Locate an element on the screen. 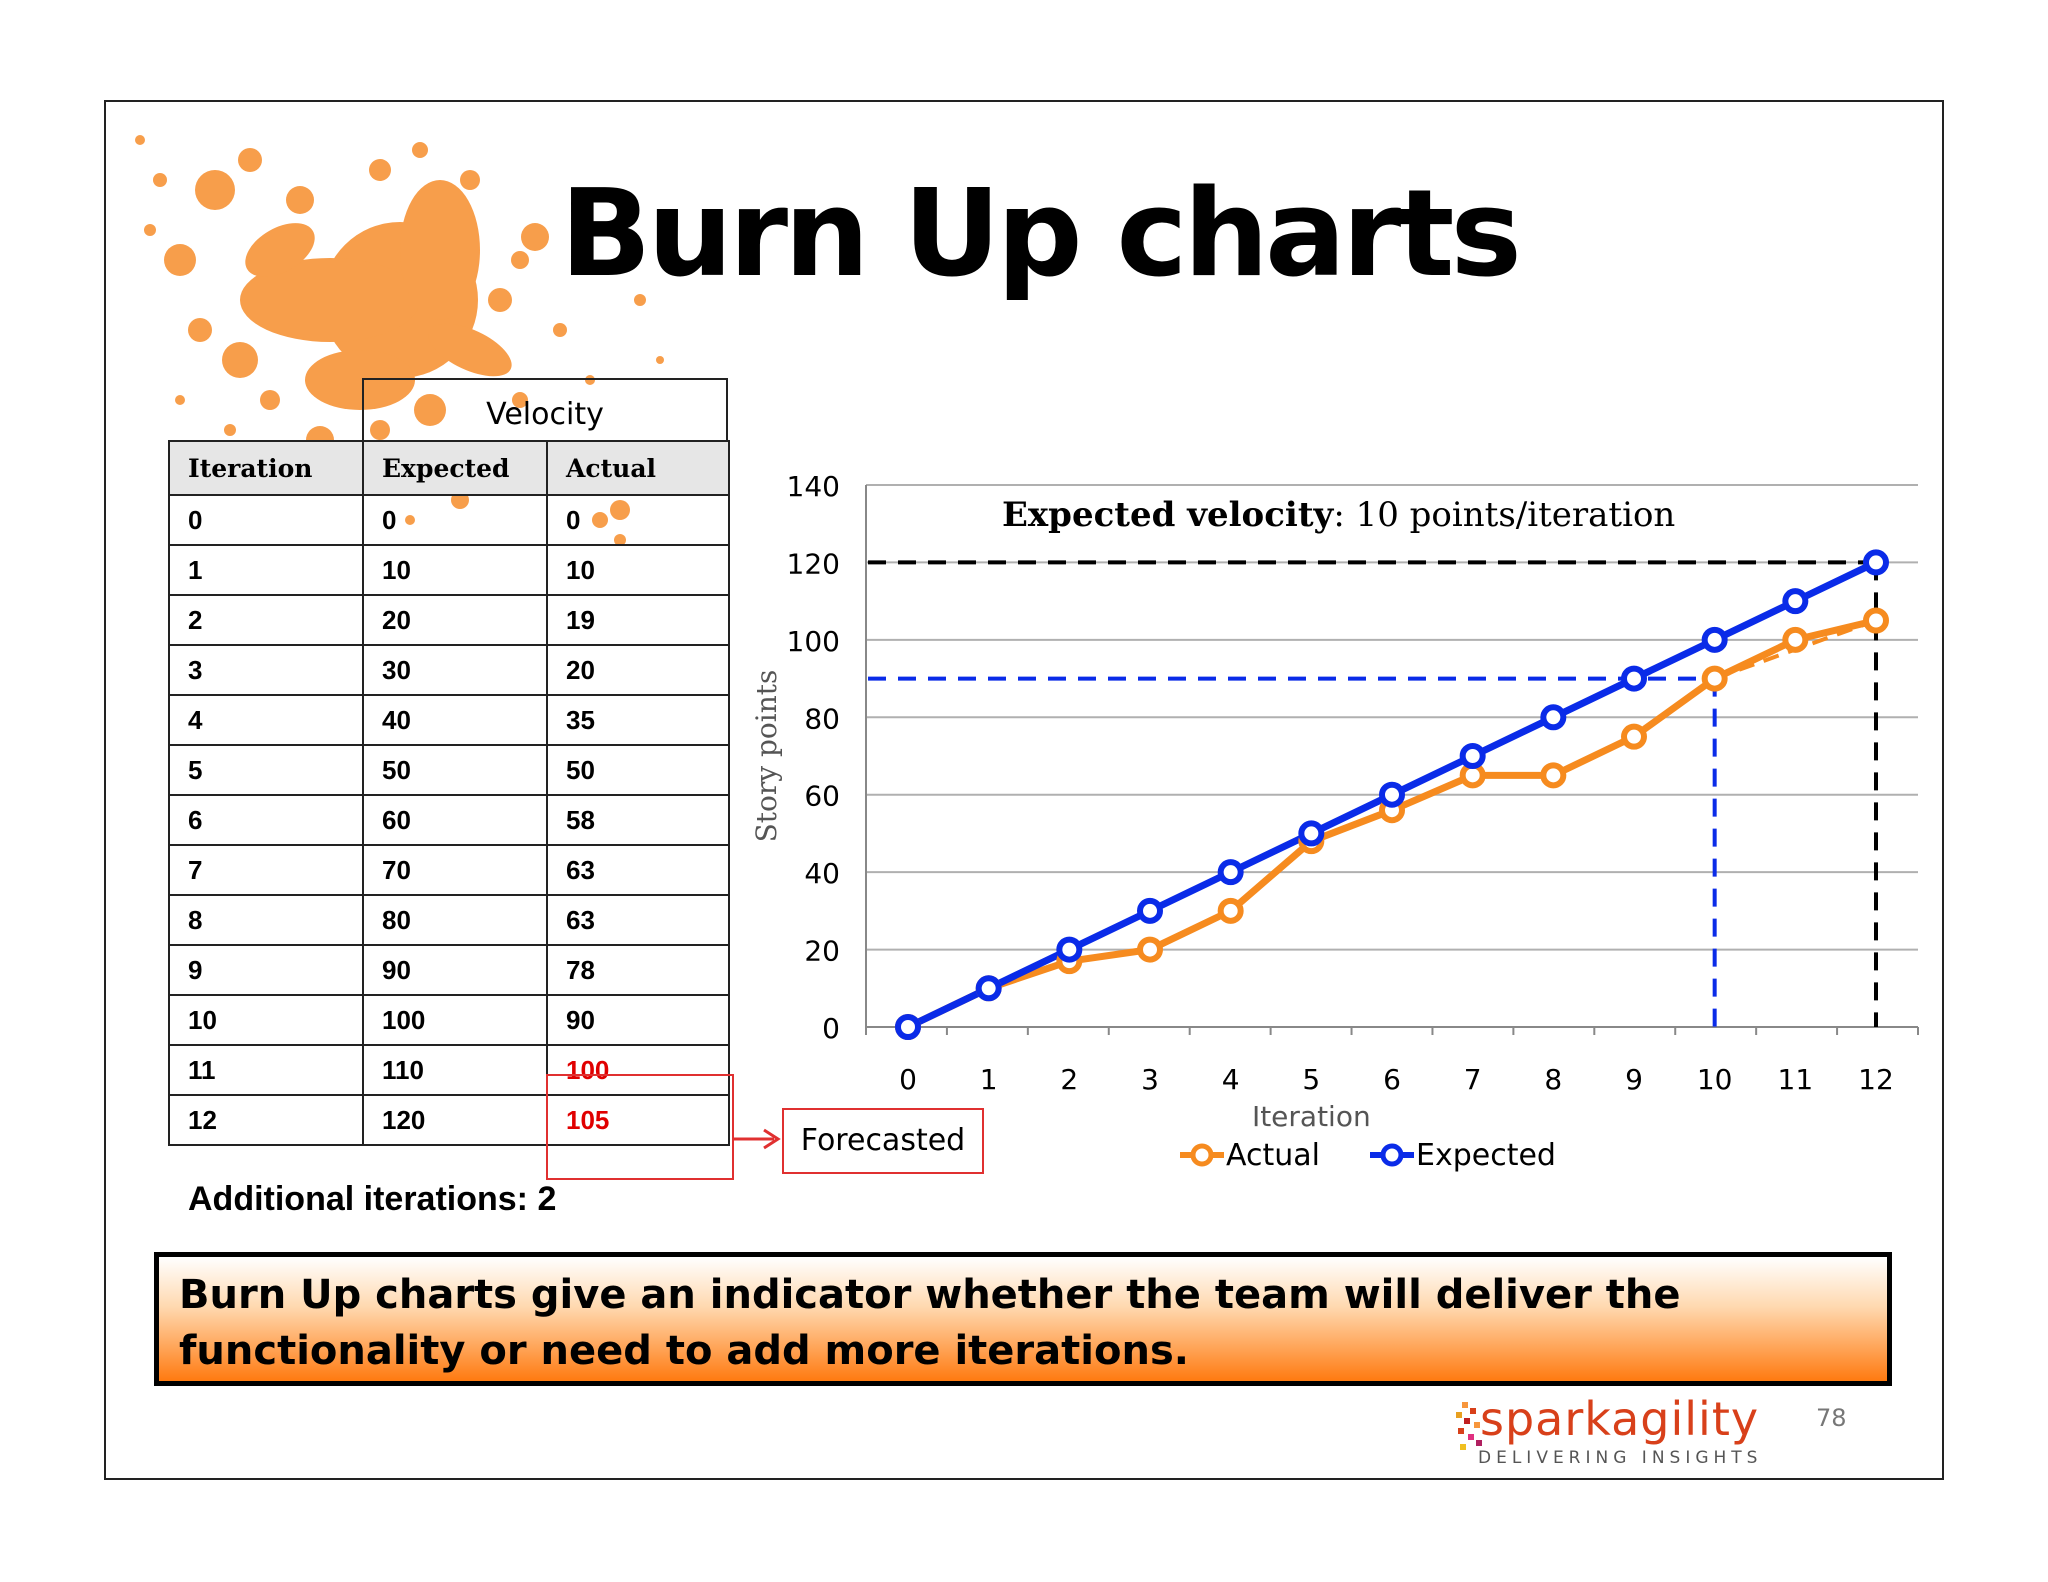  iteration-cell: 6 is located at coordinates (266, 820).